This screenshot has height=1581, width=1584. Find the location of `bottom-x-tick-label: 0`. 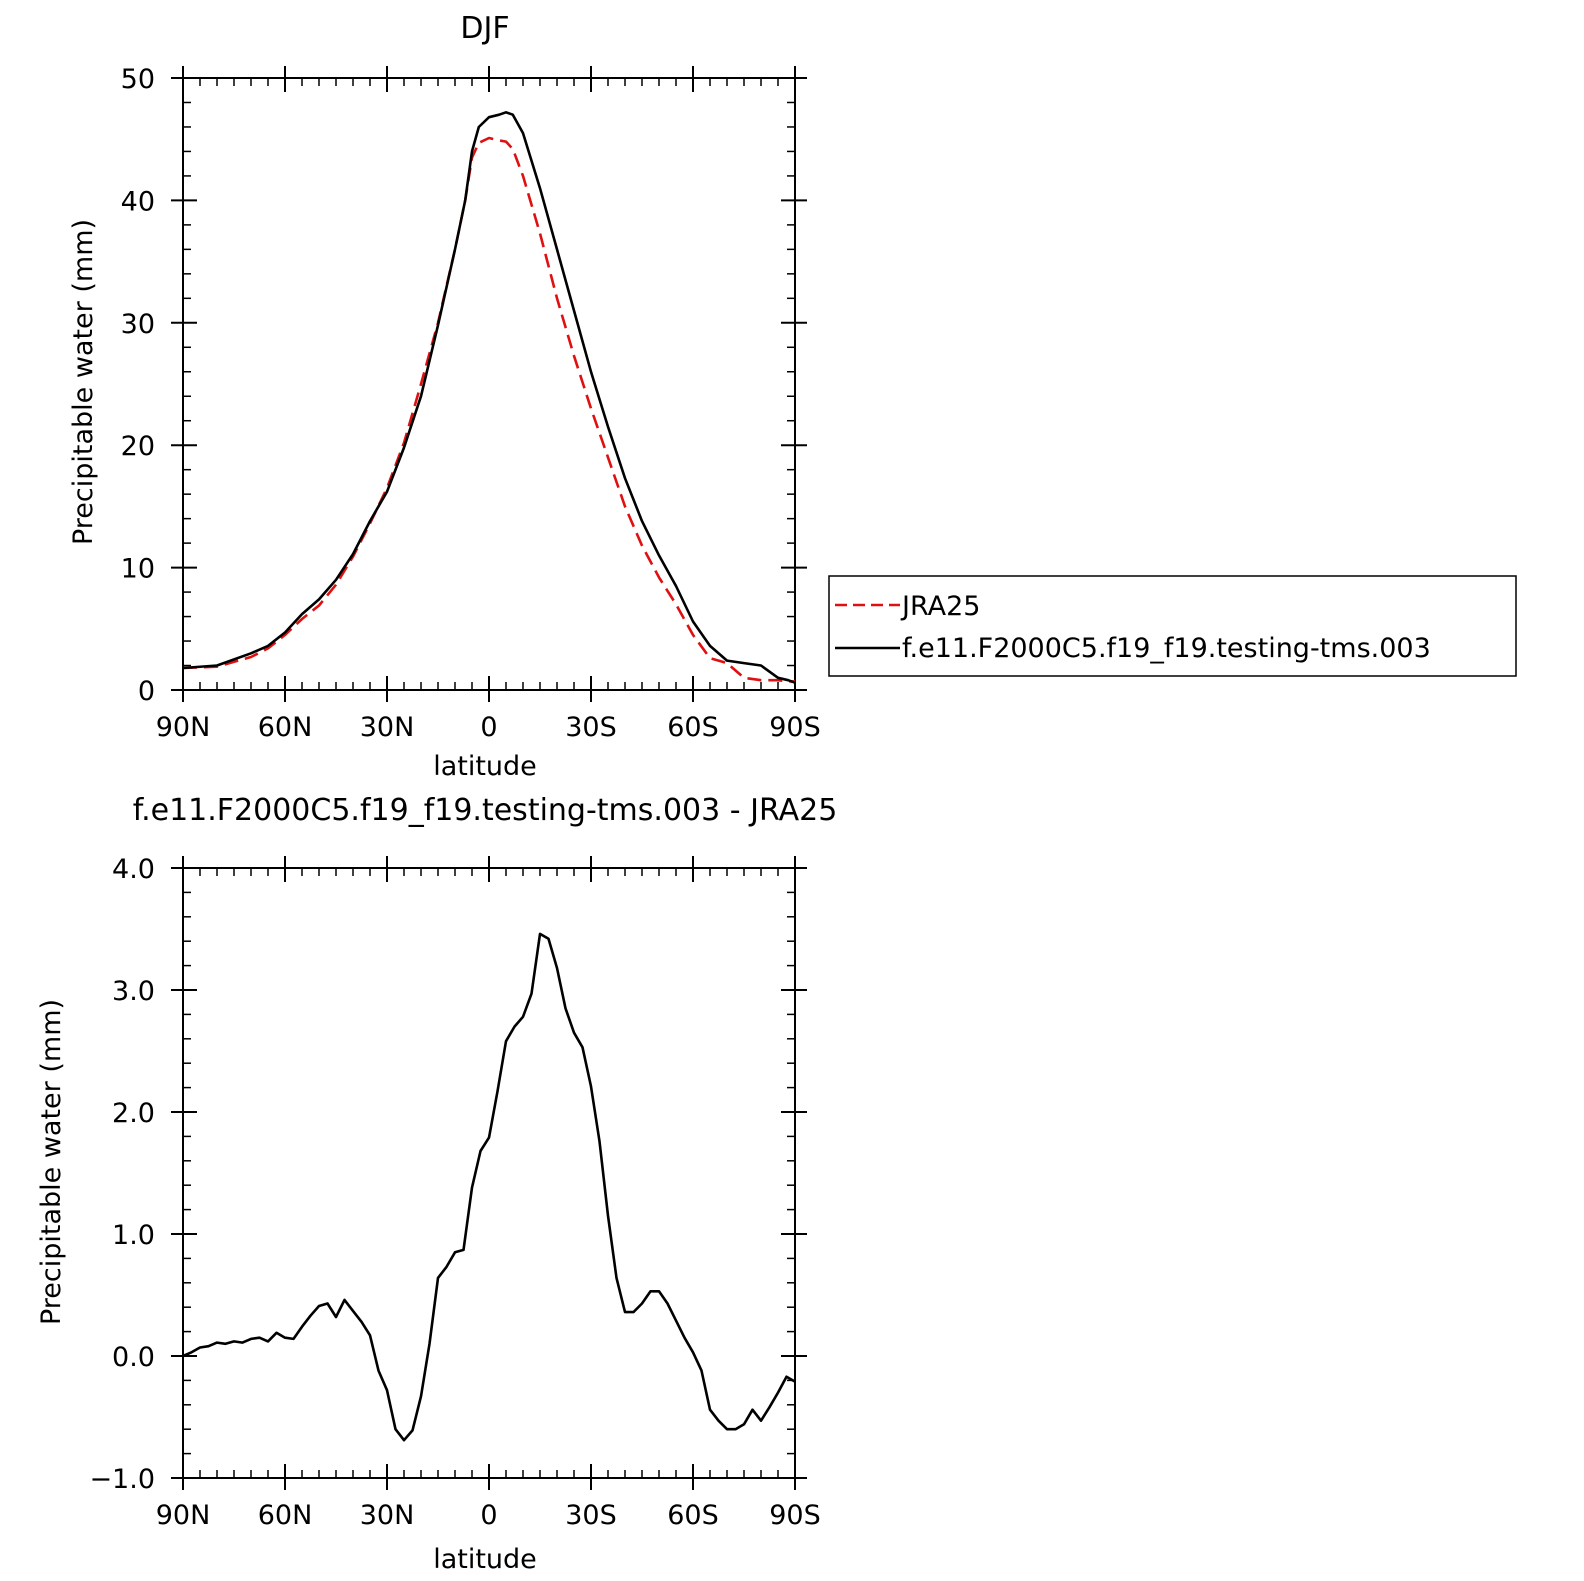

bottom-x-tick-label: 0 is located at coordinates (488, 1515).